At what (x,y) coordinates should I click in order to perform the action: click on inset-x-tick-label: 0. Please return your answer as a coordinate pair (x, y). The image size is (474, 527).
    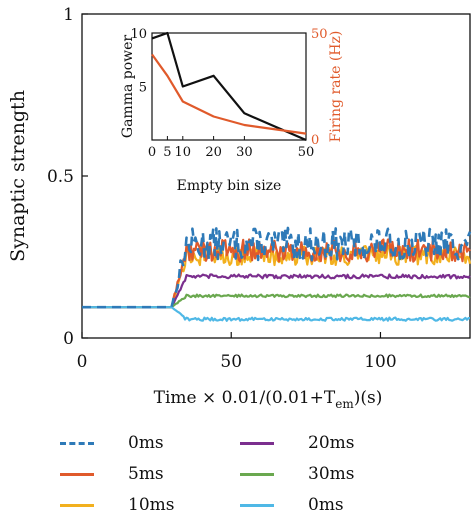
    Looking at the image, I should click on (152, 152).